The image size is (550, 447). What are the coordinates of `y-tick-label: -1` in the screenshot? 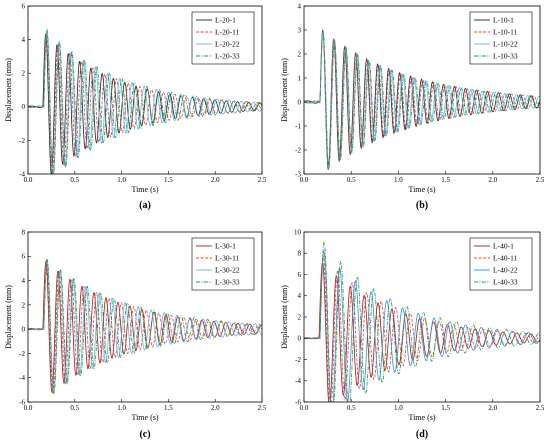 It's located at (298, 126).